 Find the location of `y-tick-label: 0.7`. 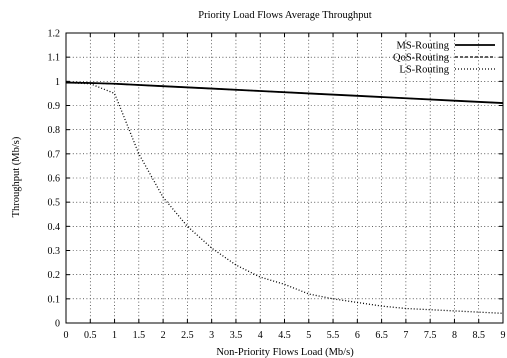

y-tick-label: 0.7 is located at coordinates (54, 154).